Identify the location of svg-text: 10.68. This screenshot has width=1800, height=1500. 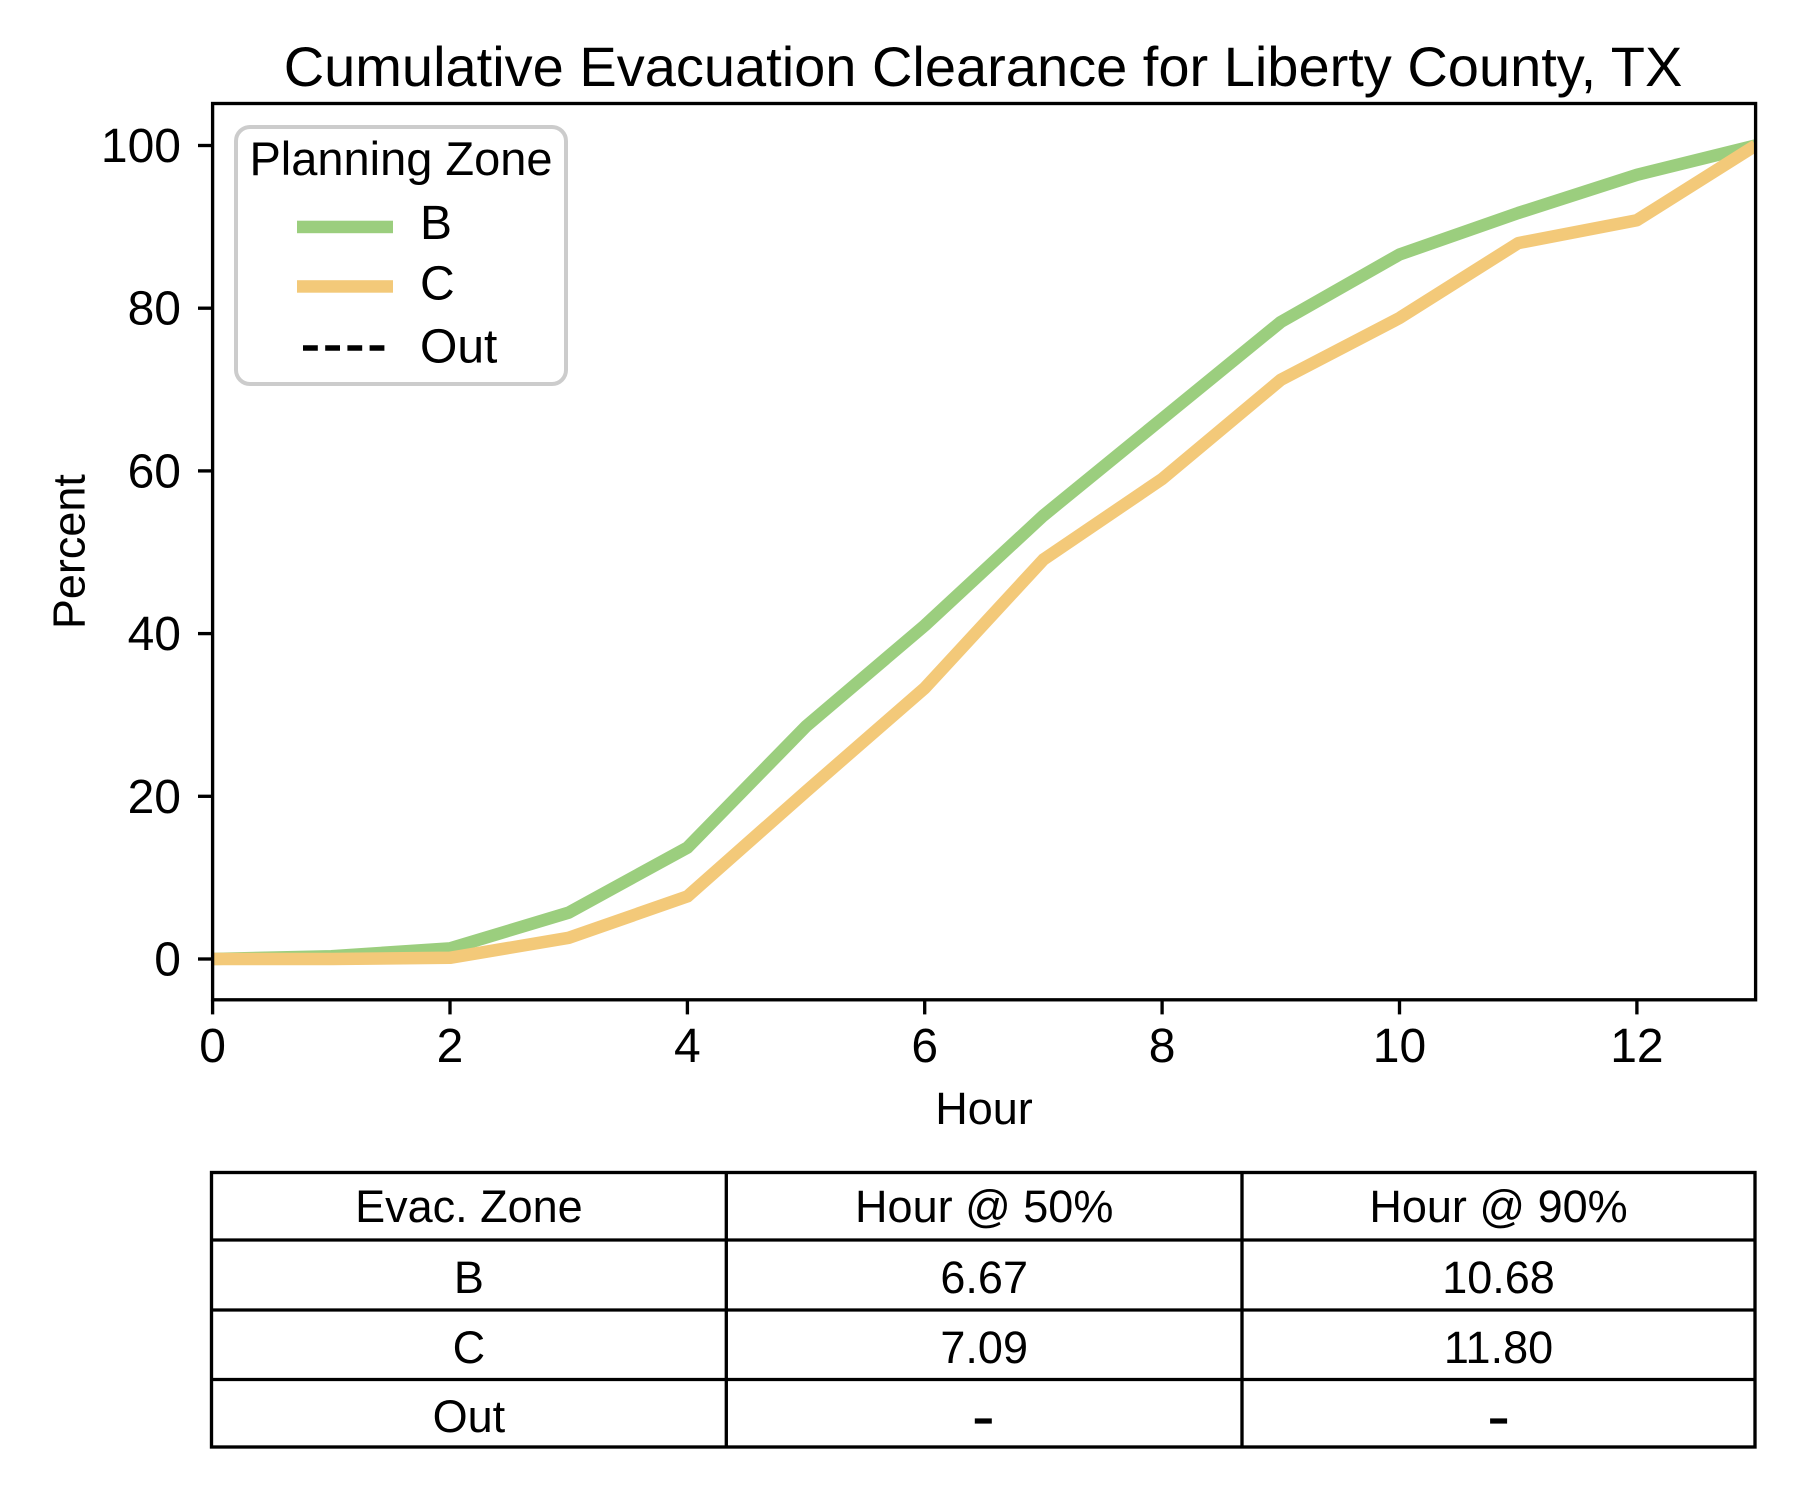
(1498, 1277).